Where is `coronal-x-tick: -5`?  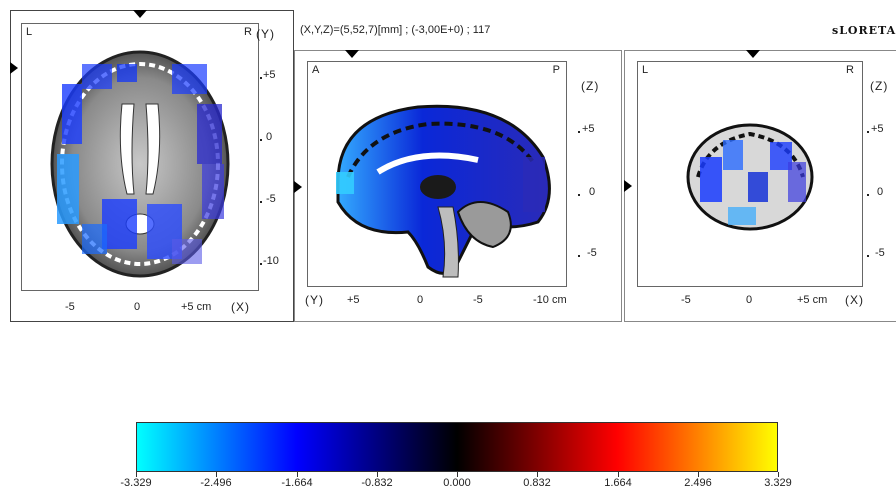 coronal-x-tick: -5 is located at coordinates (686, 300).